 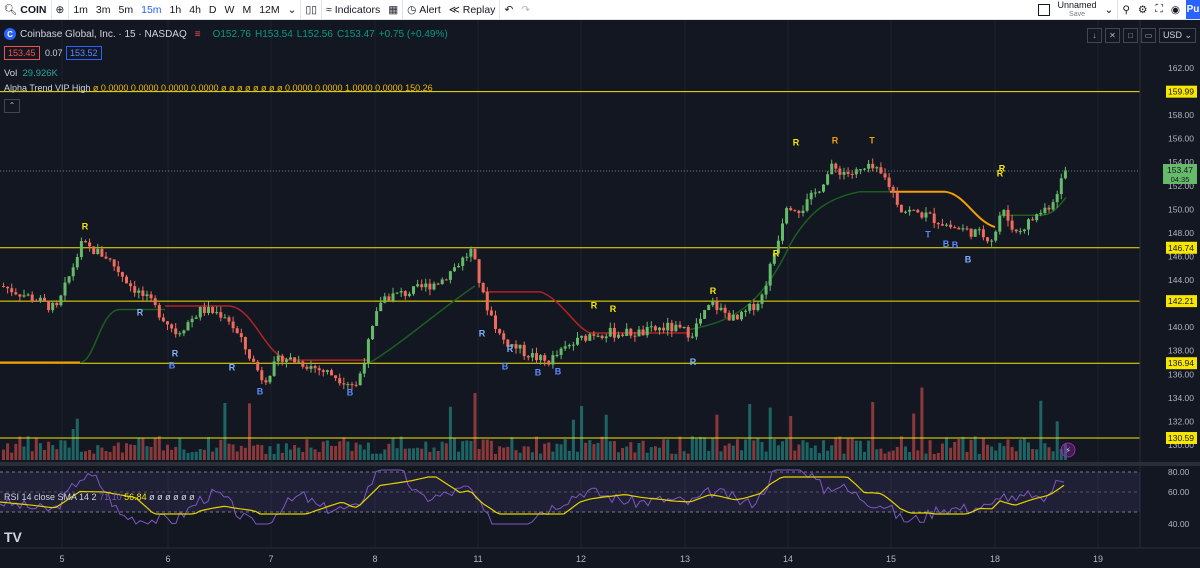 I want to click on level-tag-bg, so click(x=1181, y=91).